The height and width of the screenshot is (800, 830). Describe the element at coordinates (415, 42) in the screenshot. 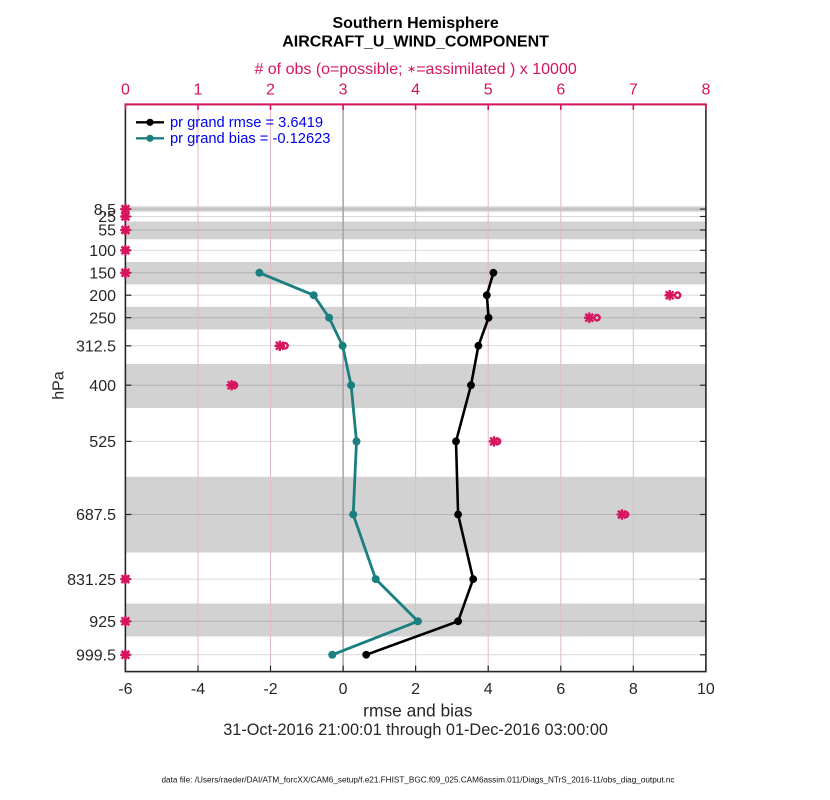

I see `svg-text: AIRCRAFT_U_WIND_COMPONENT` at that location.